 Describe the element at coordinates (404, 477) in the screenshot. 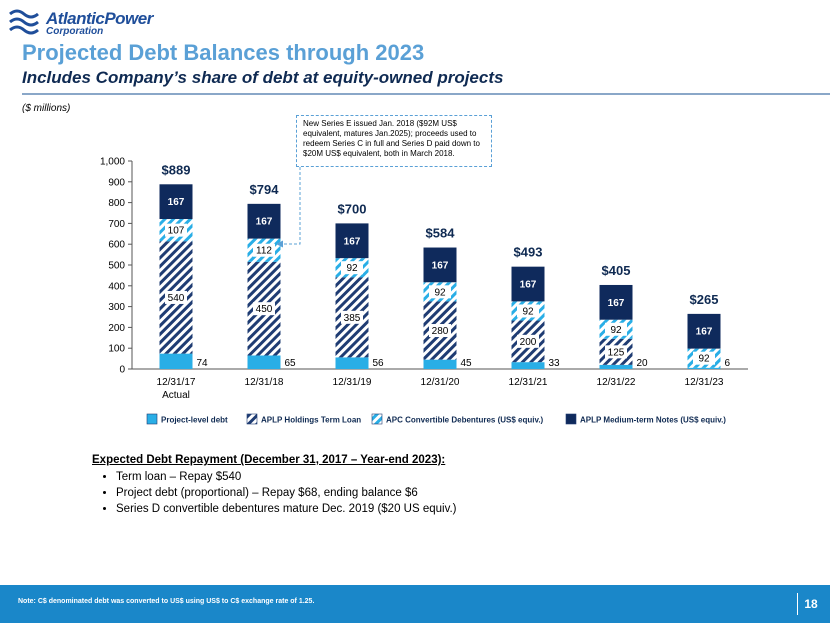

I see `repayment-item: Term loan – Repay $540` at that location.